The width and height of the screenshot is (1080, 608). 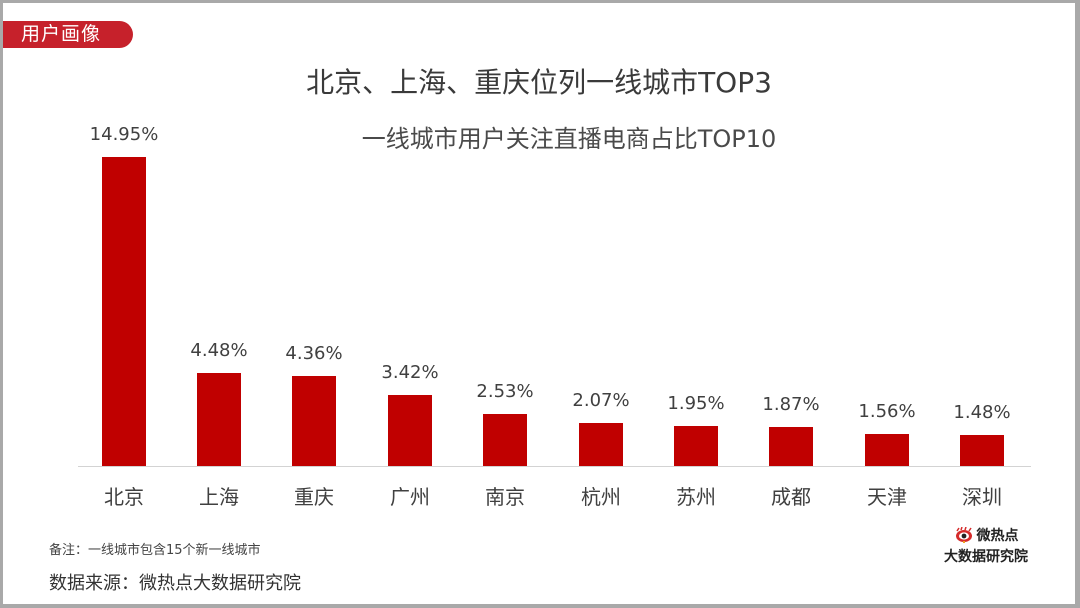 What do you see at coordinates (986, 545) in the screenshot?
I see `logo: 微热点 大数据研究院` at bounding box center [986, 545].